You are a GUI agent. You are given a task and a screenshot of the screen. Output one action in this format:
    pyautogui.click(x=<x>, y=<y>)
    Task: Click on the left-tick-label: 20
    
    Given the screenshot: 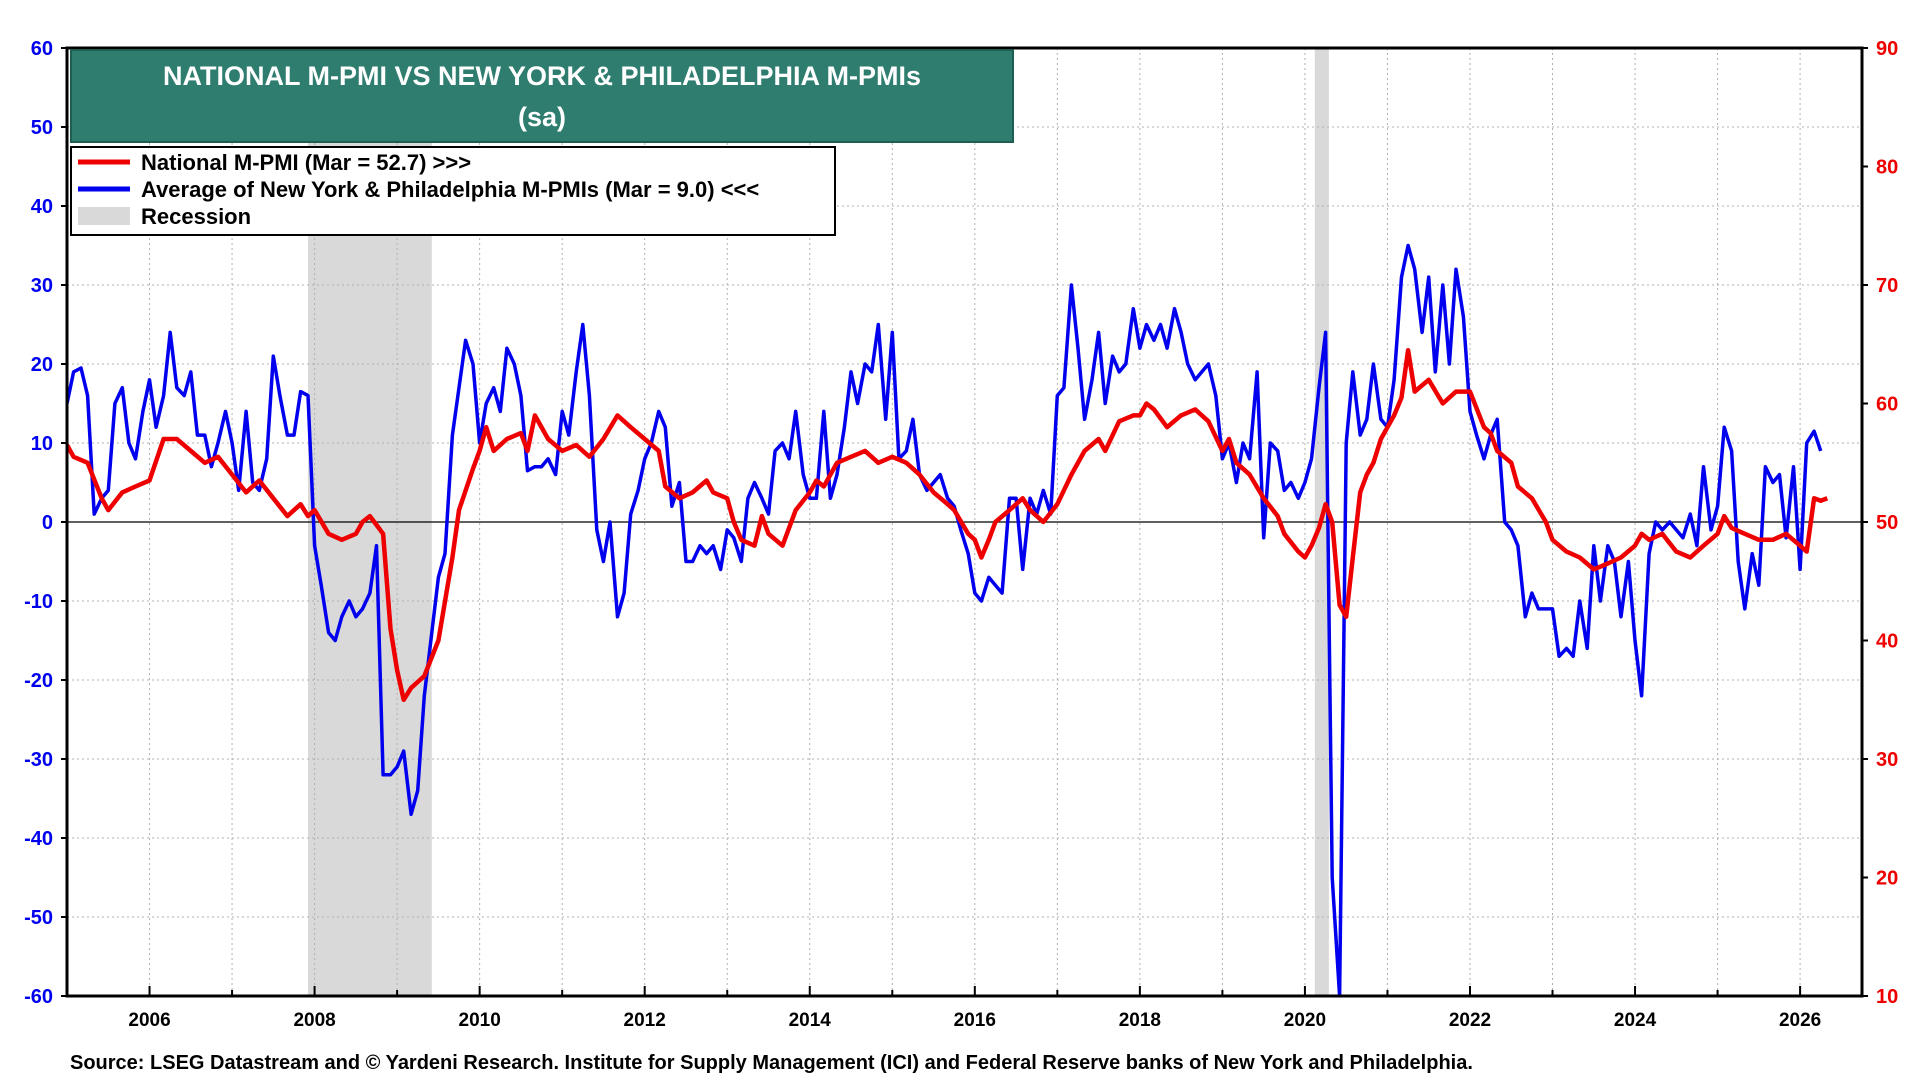 What is the action you would take?
    pyautogui.click(x=42, y=365)
    